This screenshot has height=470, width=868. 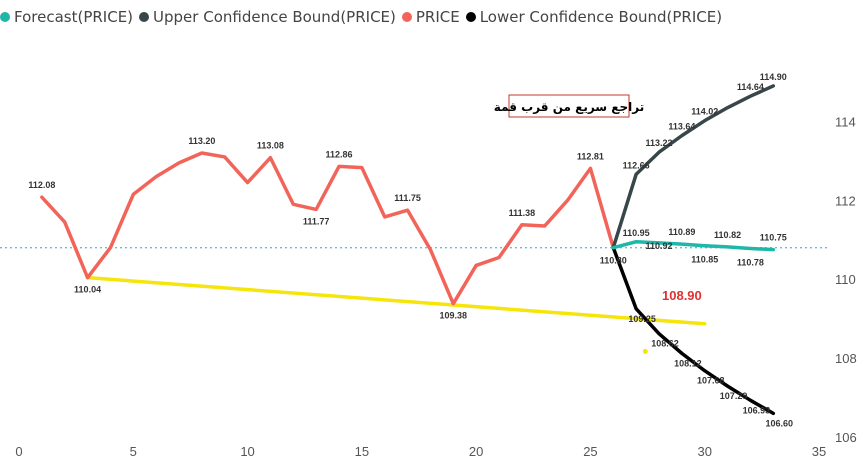 What do you see at coordinates (819, 451) in the screenshot?
I see `x-tick-label: 35` at bounding box center [819, 451].